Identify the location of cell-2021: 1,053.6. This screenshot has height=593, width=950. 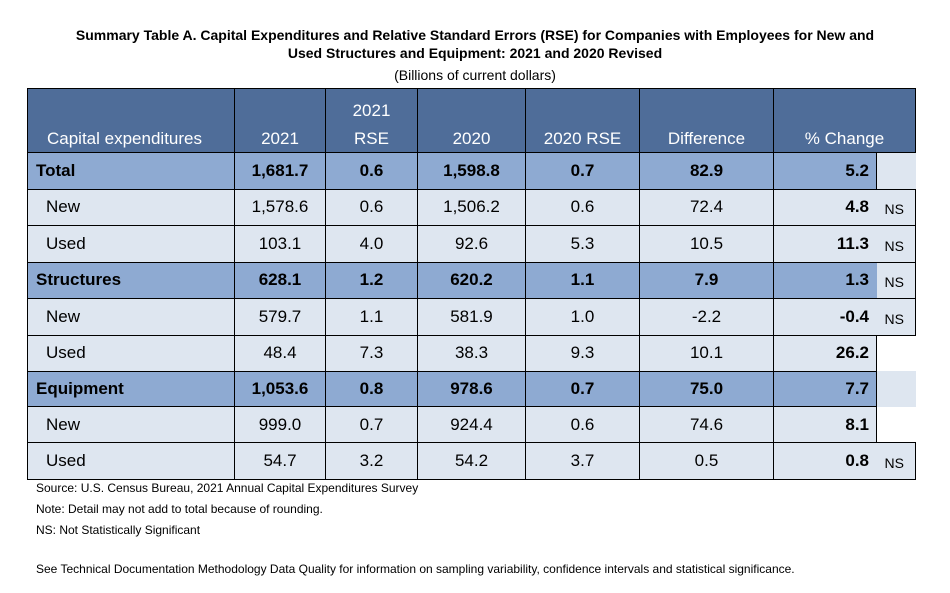
(280, 388).